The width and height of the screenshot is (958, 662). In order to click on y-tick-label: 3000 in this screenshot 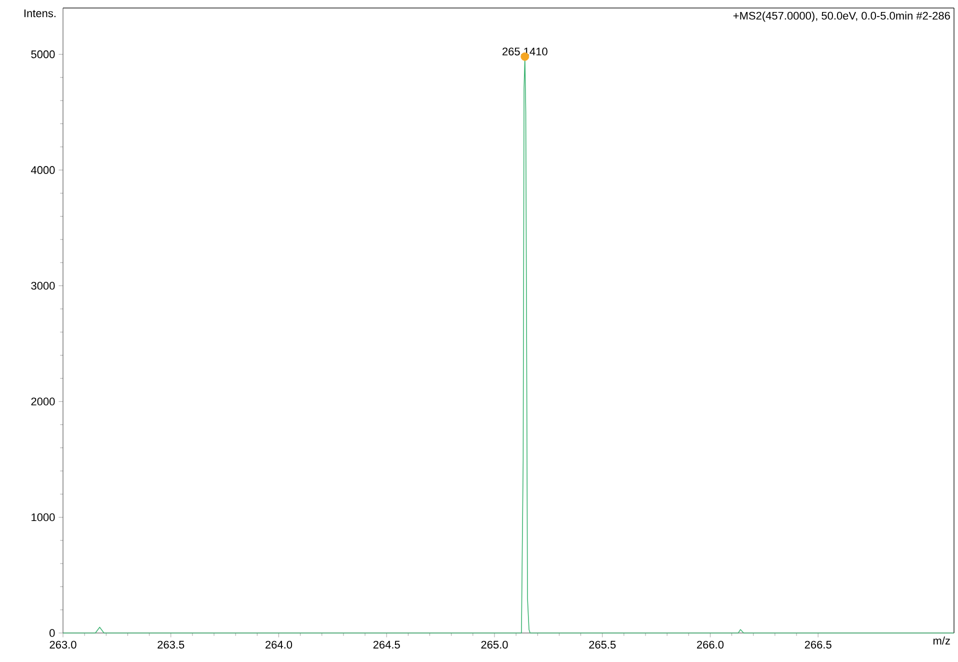, I will do `click(43, 286)`.